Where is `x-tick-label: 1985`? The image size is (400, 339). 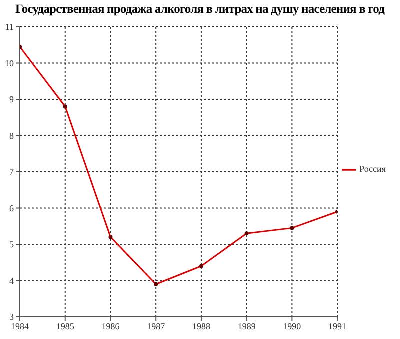
x-tick-label: 1985 is located at coordinates (65, 326).